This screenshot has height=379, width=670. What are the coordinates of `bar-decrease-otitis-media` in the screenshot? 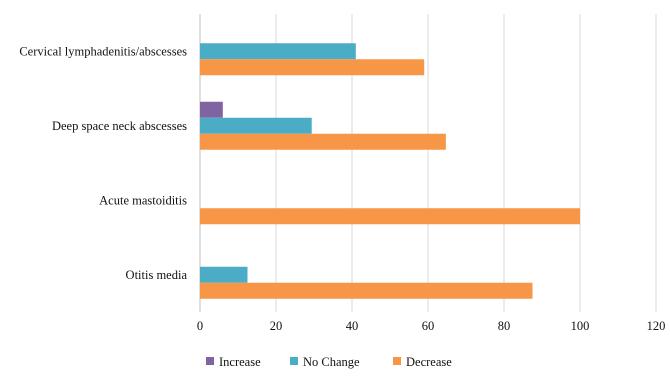 It's located at (366, 290).